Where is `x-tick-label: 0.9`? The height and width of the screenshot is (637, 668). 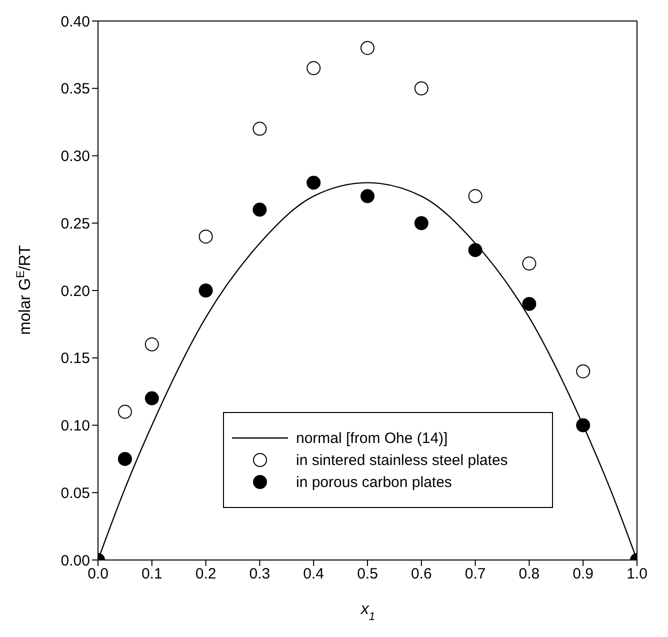 x-tick-label: 0.9 is located at coordinates (583, 574).